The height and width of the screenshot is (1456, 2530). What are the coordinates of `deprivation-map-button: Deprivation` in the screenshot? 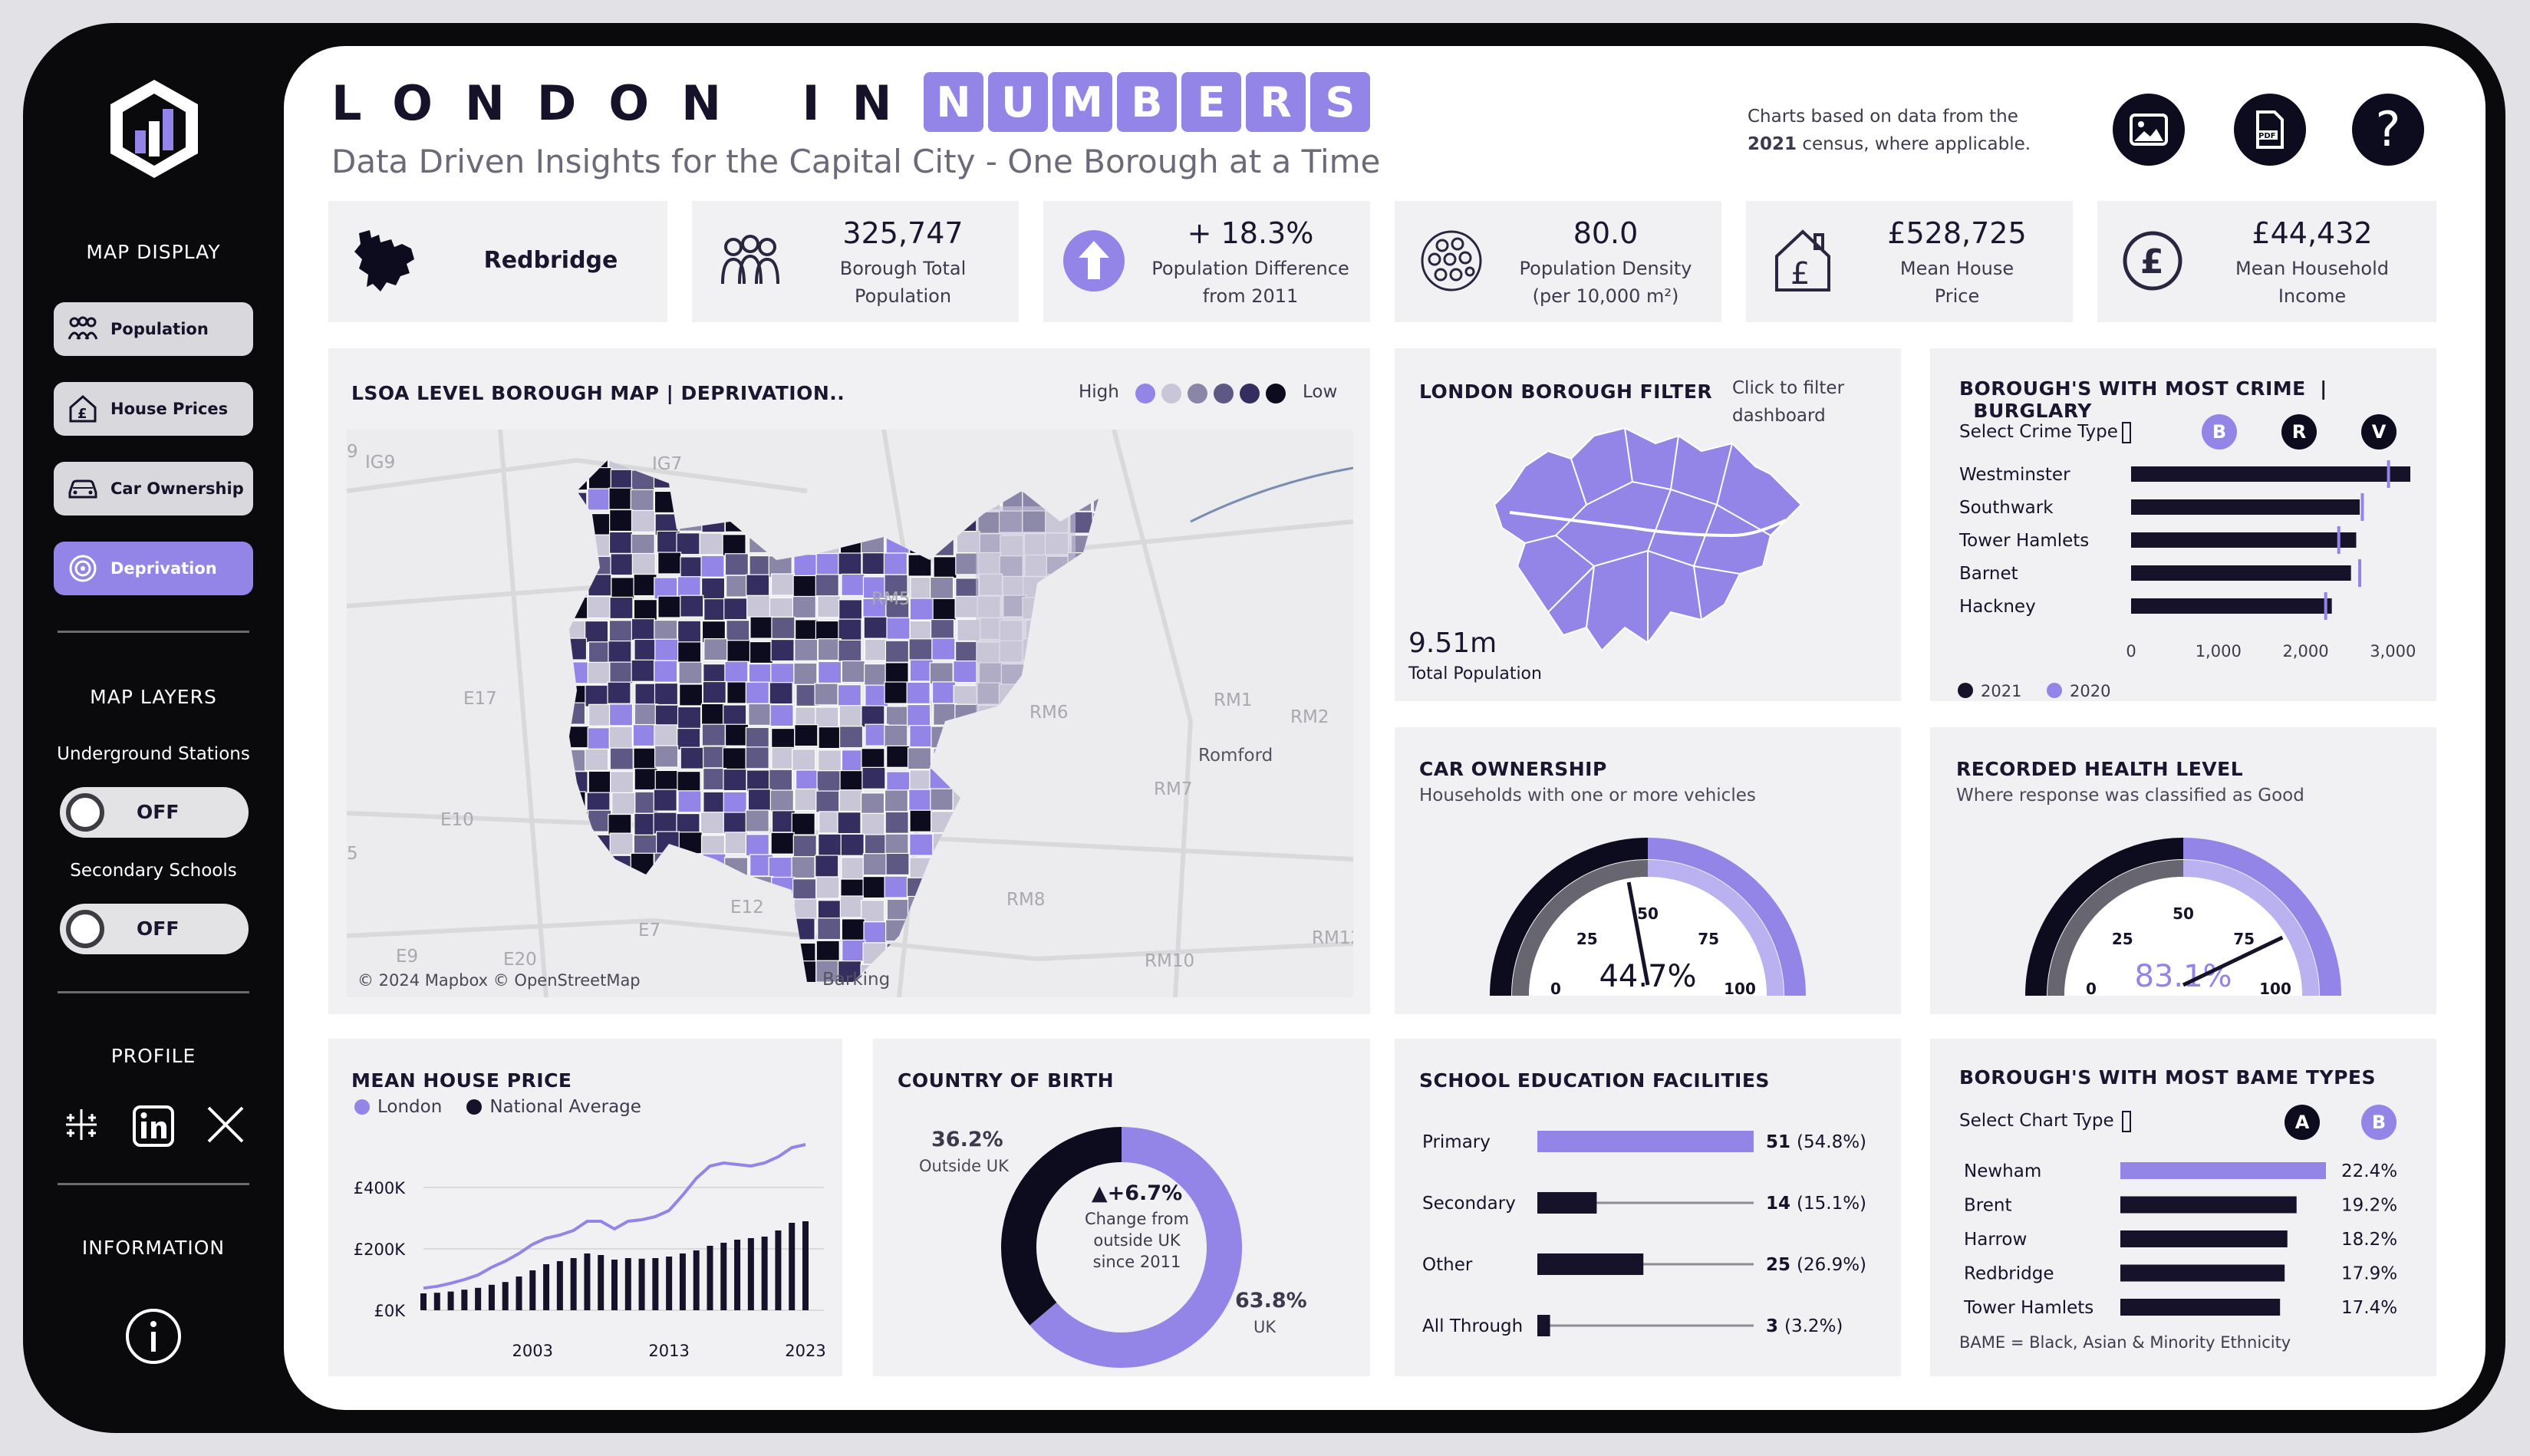 It's located at (154, 568).